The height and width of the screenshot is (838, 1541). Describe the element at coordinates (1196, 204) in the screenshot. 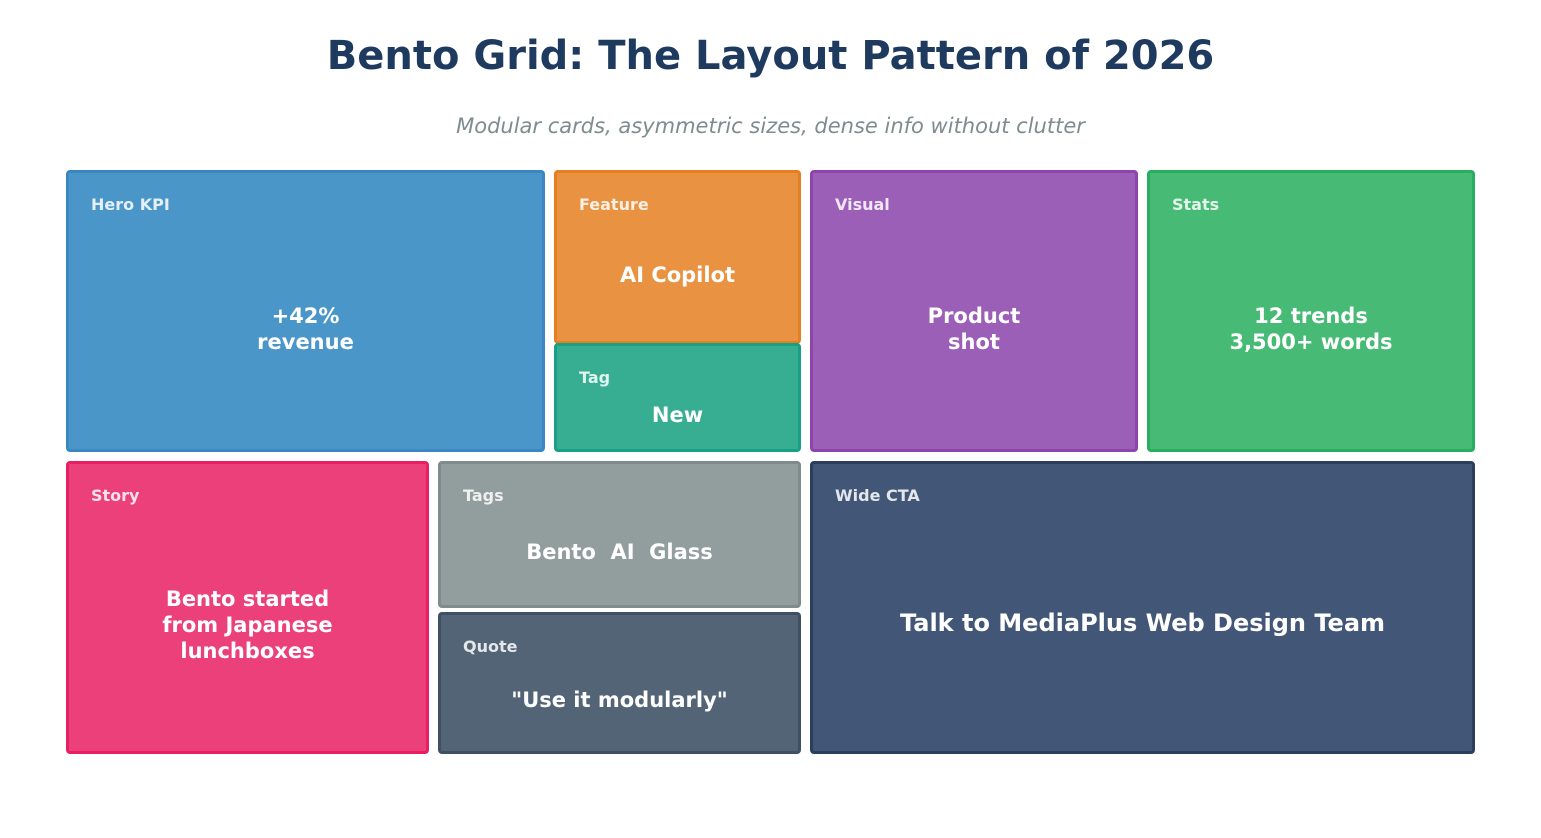

I see `card-label: Stats` at that location.